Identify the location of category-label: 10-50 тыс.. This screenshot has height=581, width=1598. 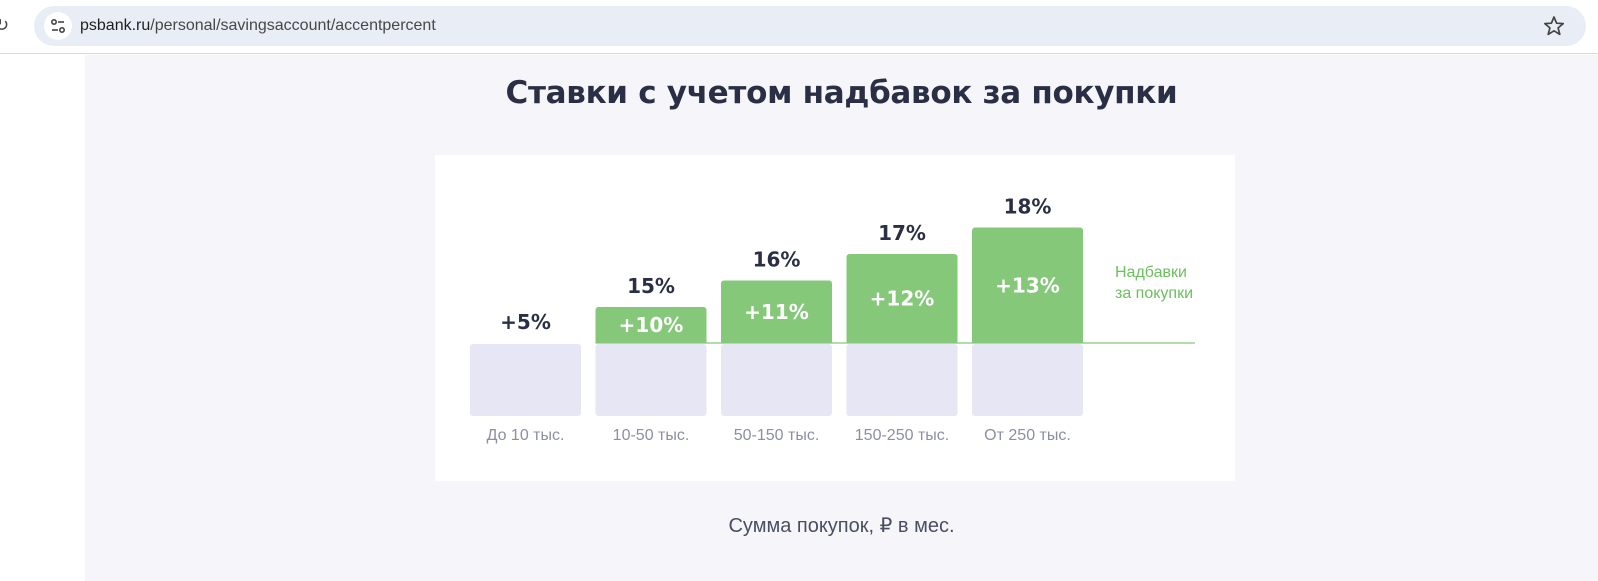
(651, 435).